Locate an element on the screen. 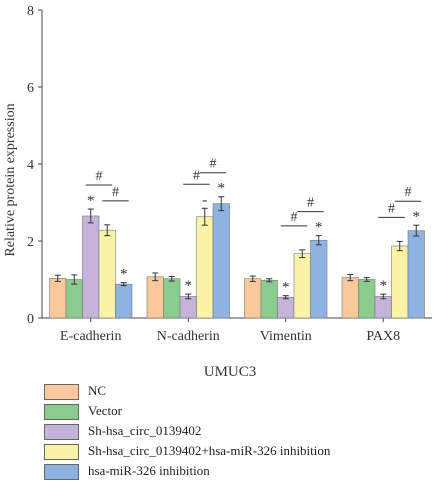 The width and height of the screenshot is (441, 500). y-tick-label: 4 is located at coordinates (30, 165).